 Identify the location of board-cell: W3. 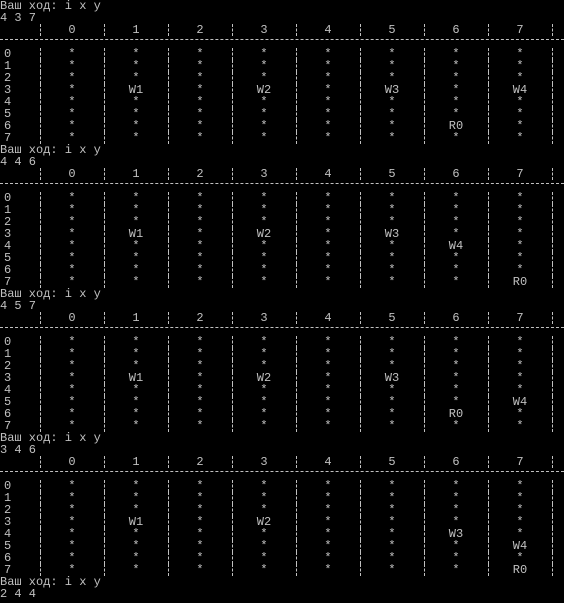
(456, 534).